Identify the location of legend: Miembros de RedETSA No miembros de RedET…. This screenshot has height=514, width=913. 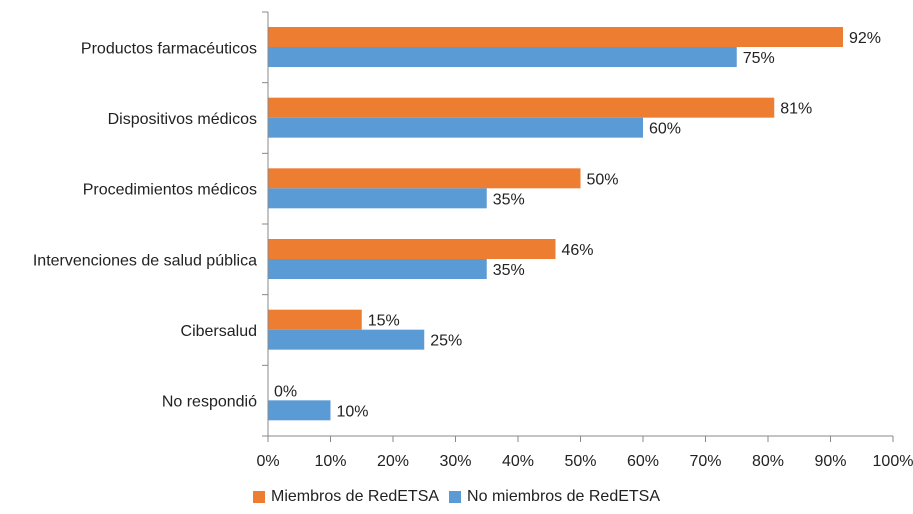
(456, 497).